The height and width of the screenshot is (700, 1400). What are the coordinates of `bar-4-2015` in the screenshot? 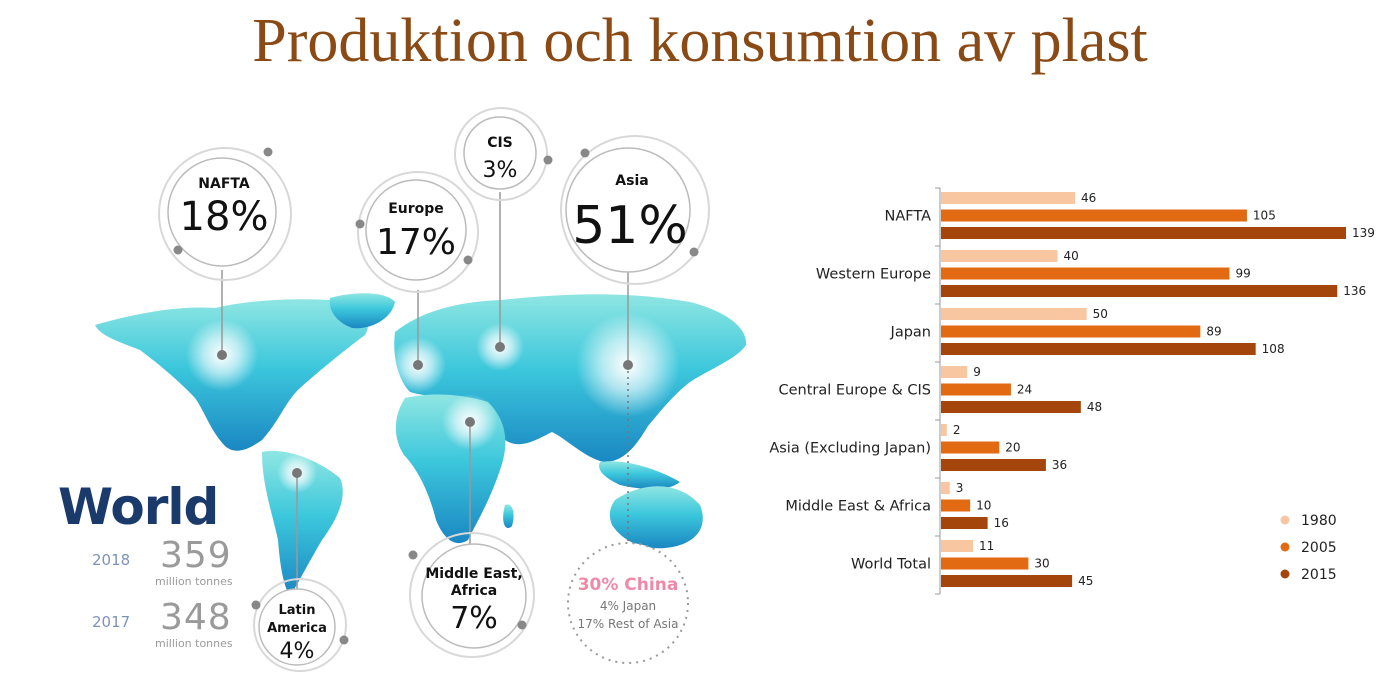 It's located at (993, 465).